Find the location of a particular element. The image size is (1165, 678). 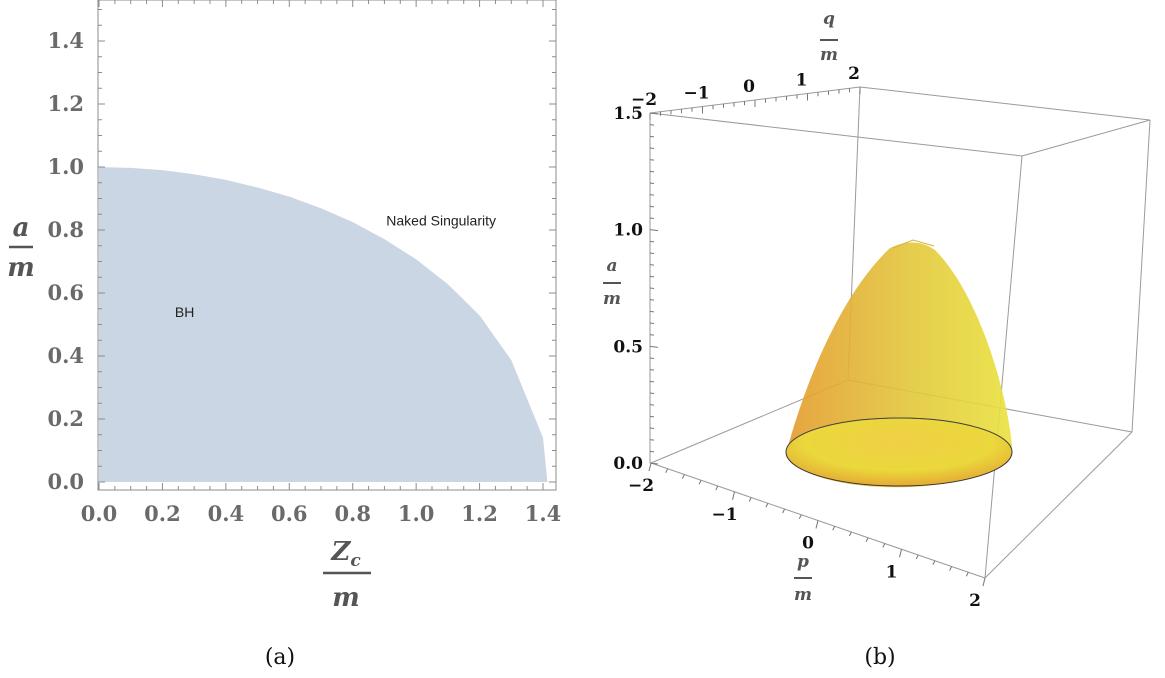

p-tick-label: −1 is located at coordinates (724, 515).